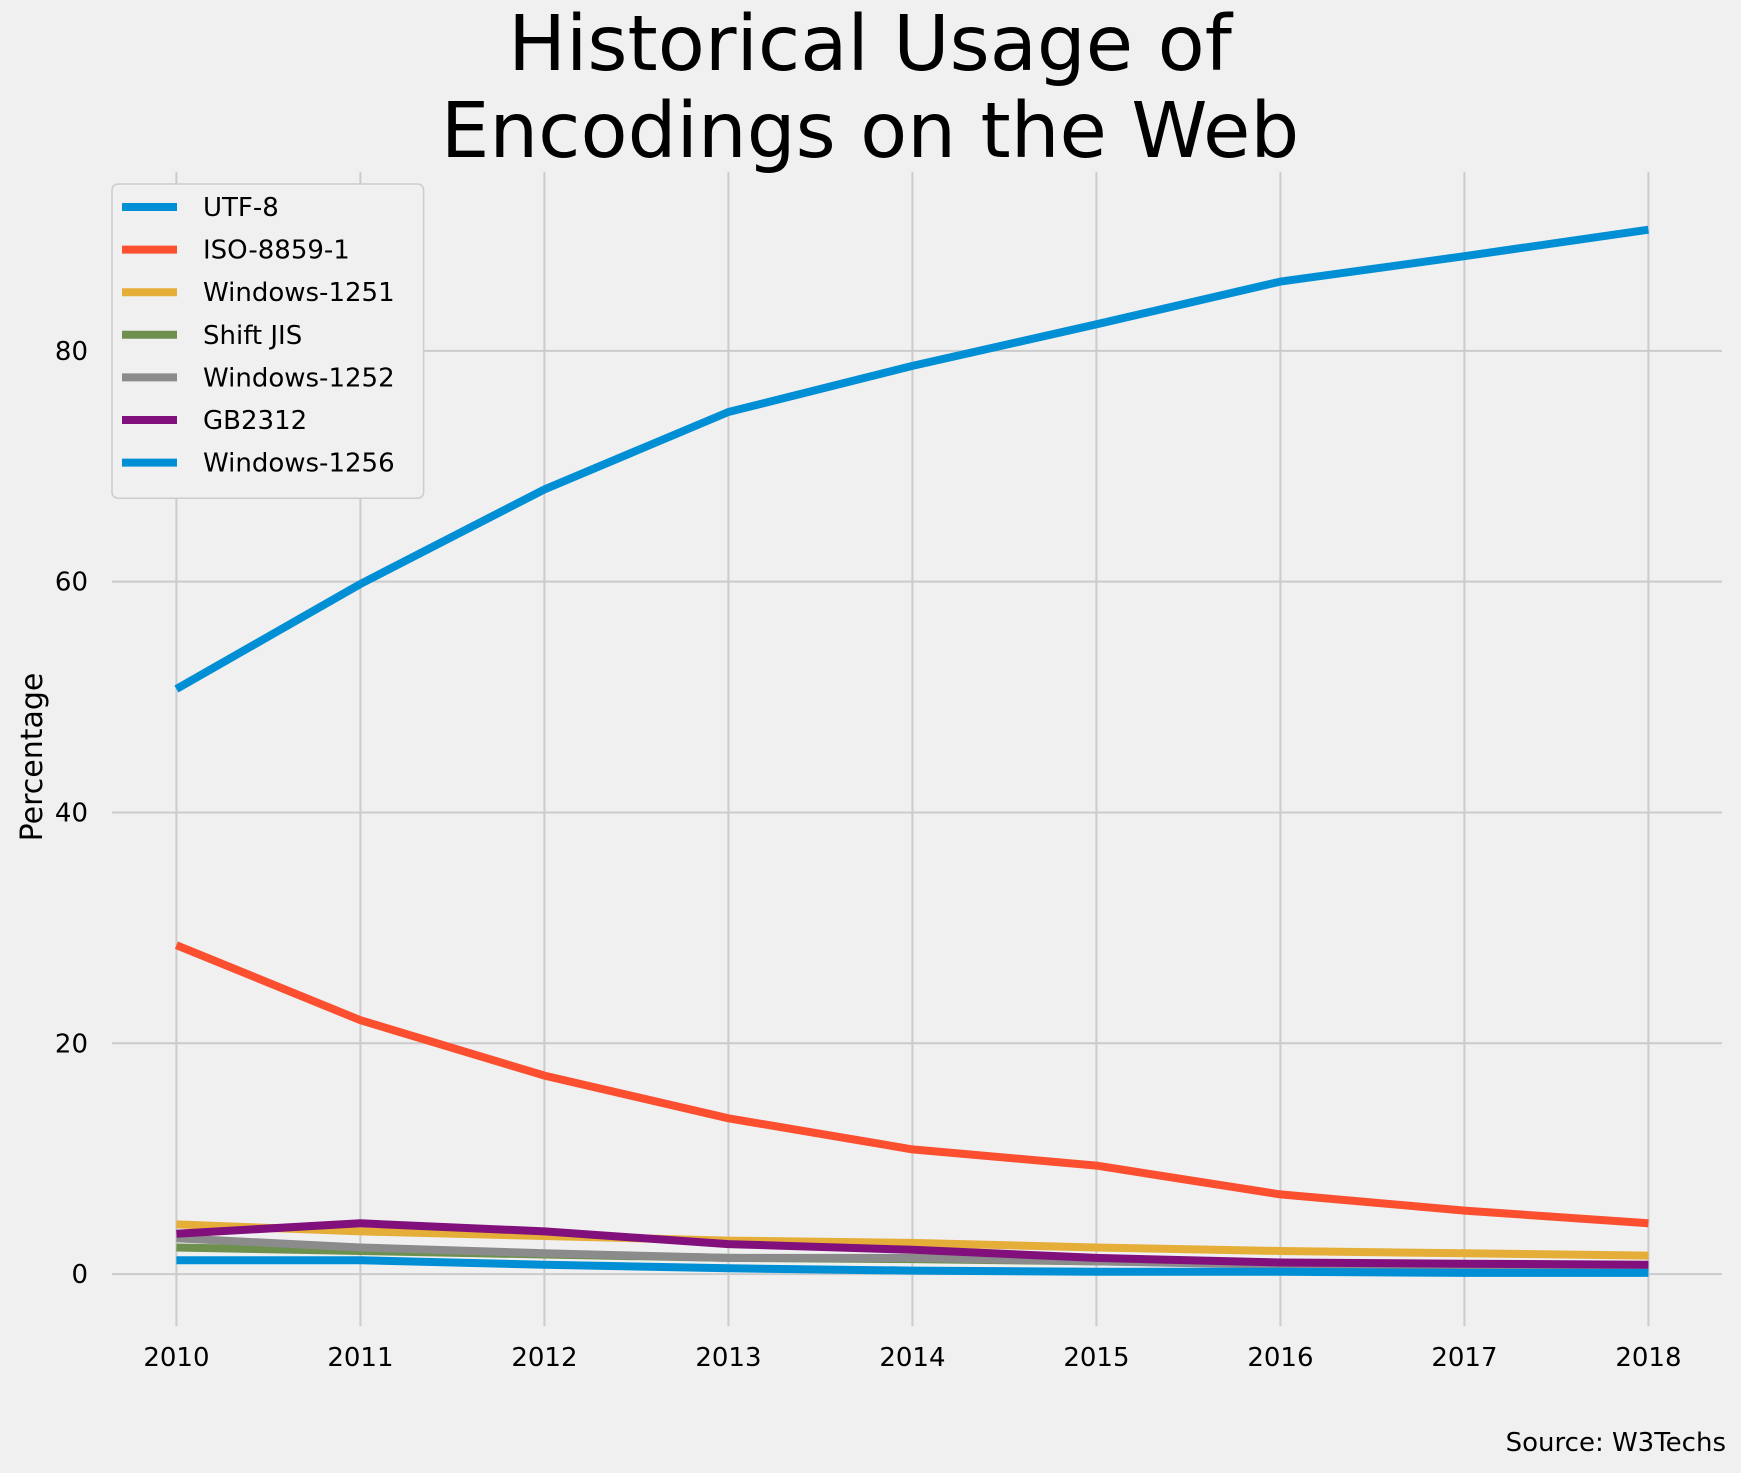  What do you see at coordinates (241, 208) in the screenshot?
I see `legend-label: UTF-8` at bounding box center [241, 208].